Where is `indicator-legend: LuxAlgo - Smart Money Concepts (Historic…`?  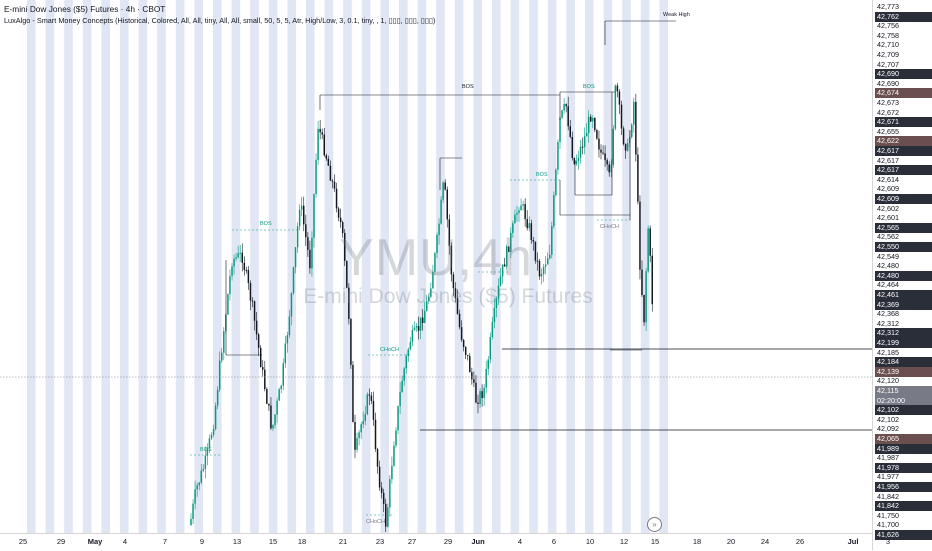 indicator-legend: LuxAlgo - Smart Money Concepts (Historic… is located at coordinates (220, 20).